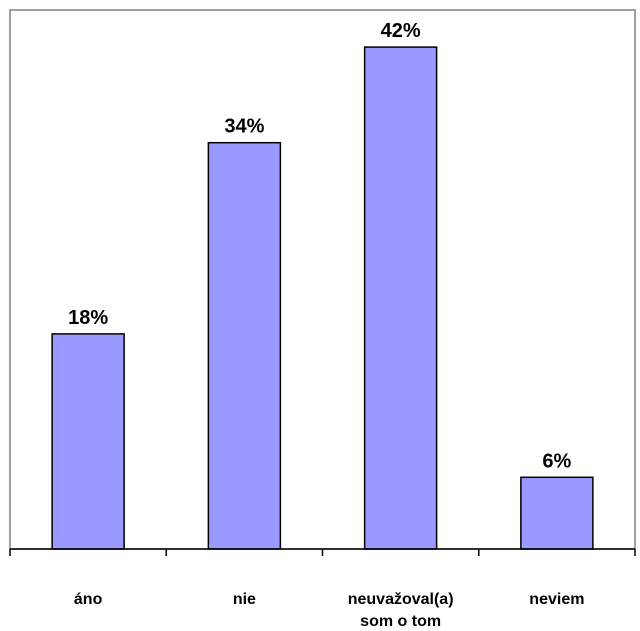  Describe the element at coordinates (401, 31) in the screenshot. I see `value-label: 42%` at that location.